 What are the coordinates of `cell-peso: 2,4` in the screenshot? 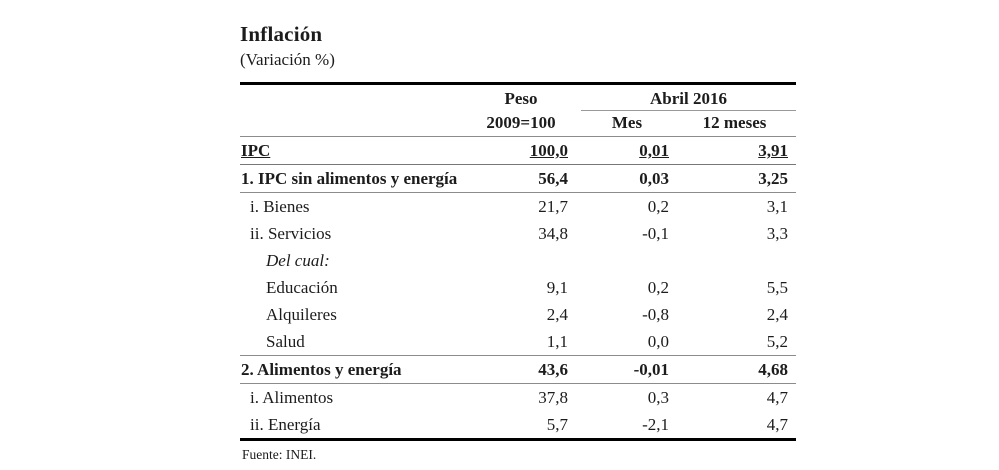 It's located at (557, 314).